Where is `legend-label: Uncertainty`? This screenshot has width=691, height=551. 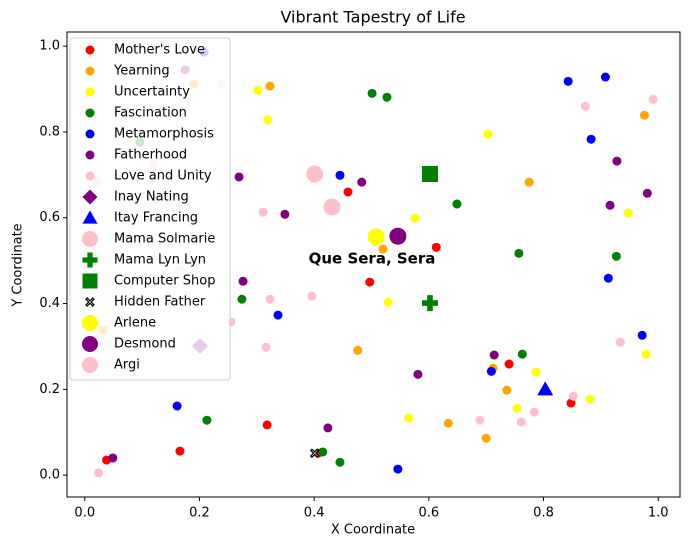 legend-label: Uncertainty is located at coordinates (152, 92).